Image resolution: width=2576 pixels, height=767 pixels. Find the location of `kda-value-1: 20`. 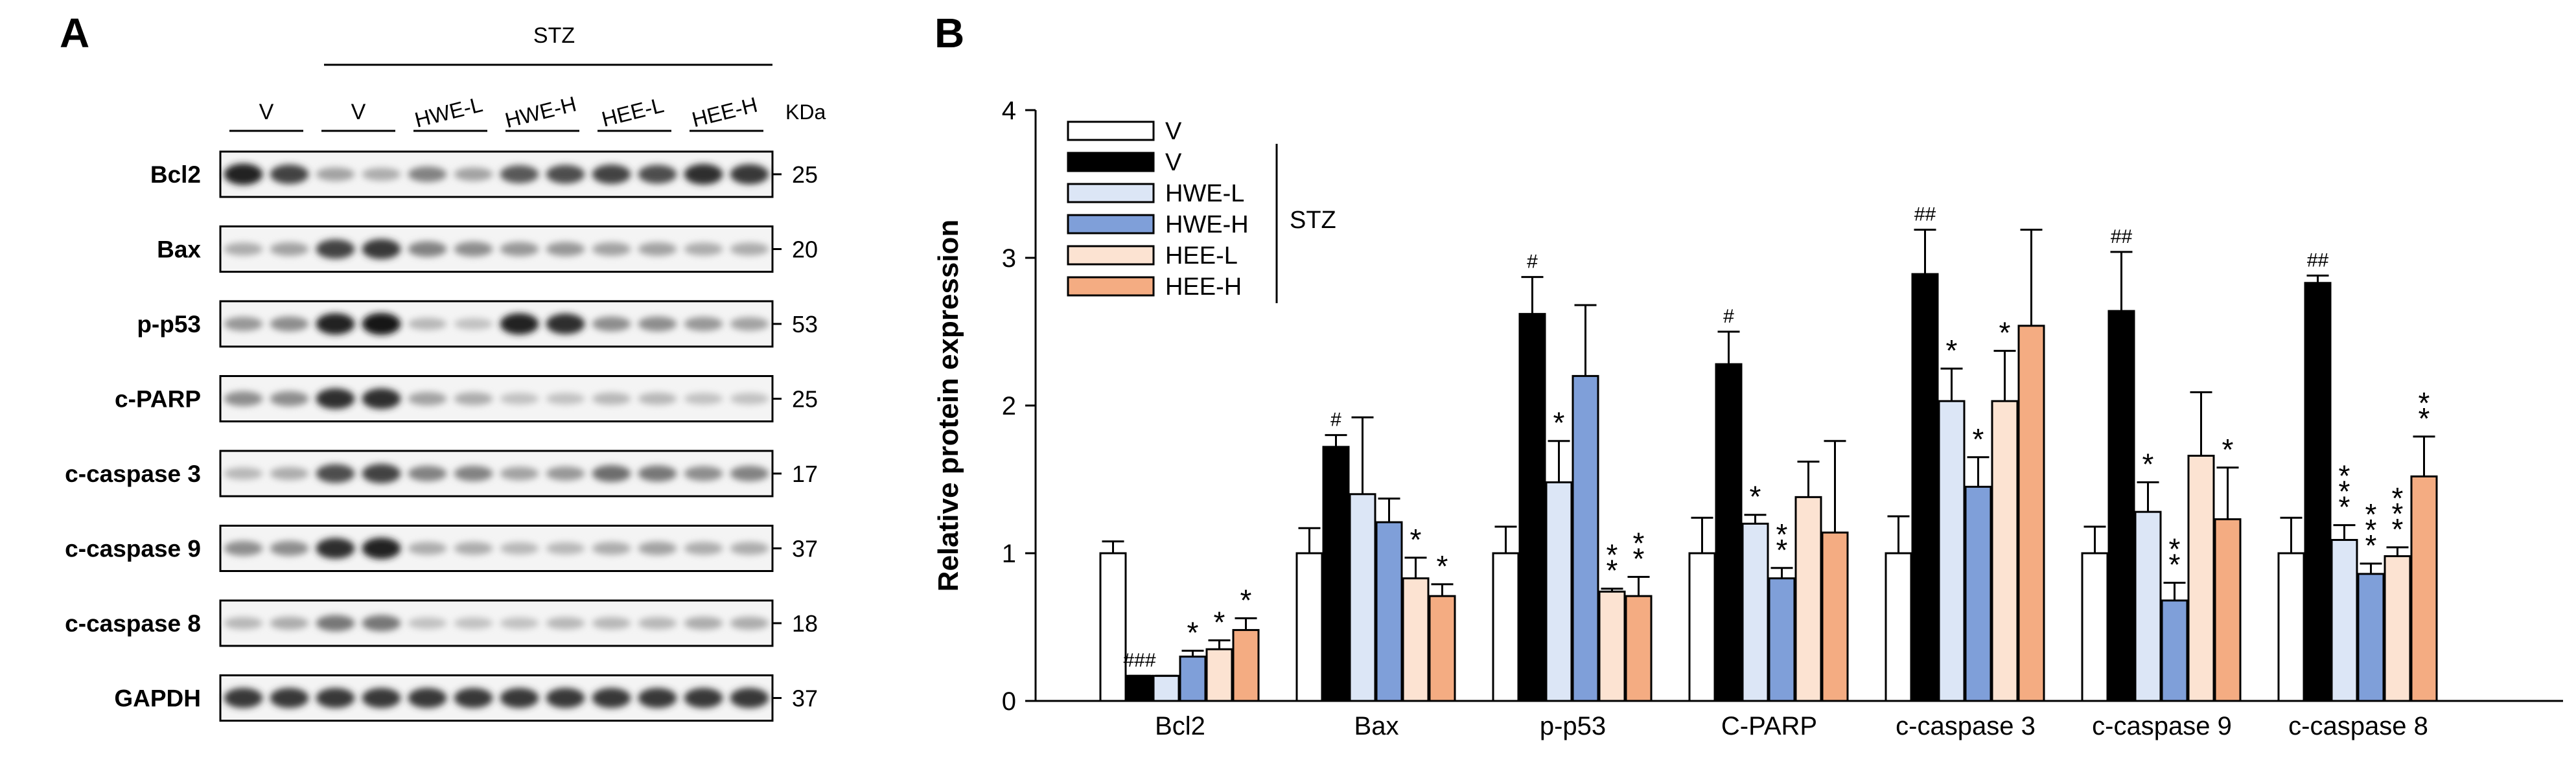

kda-value-1: 20 is located at coordinates (805, 249).